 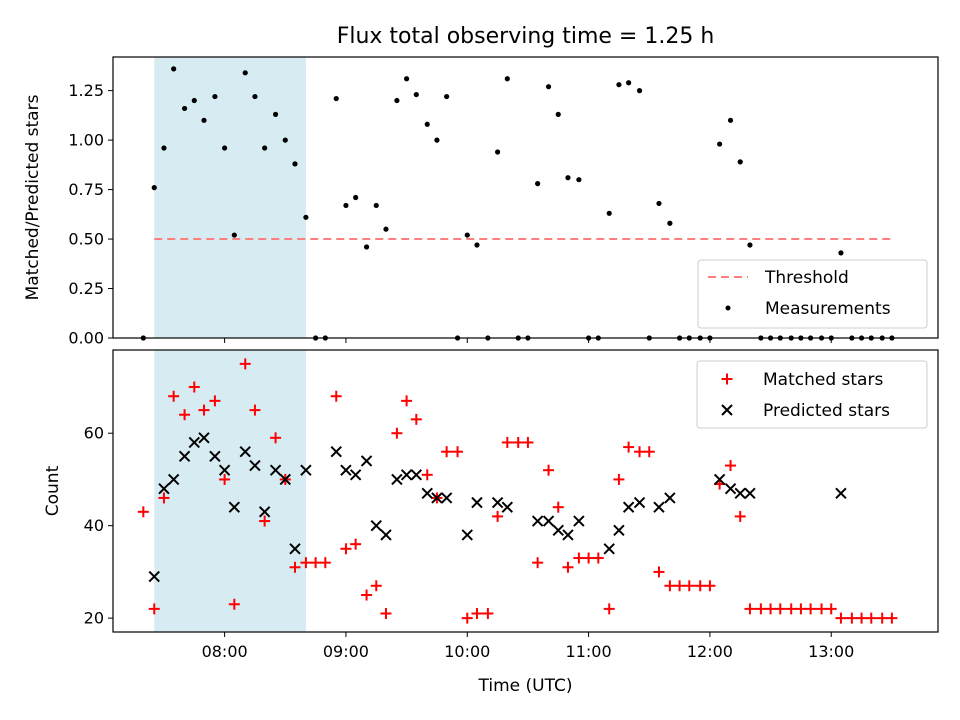 I want to click on legend-predicted-swatch, so click(x=727, y=410).